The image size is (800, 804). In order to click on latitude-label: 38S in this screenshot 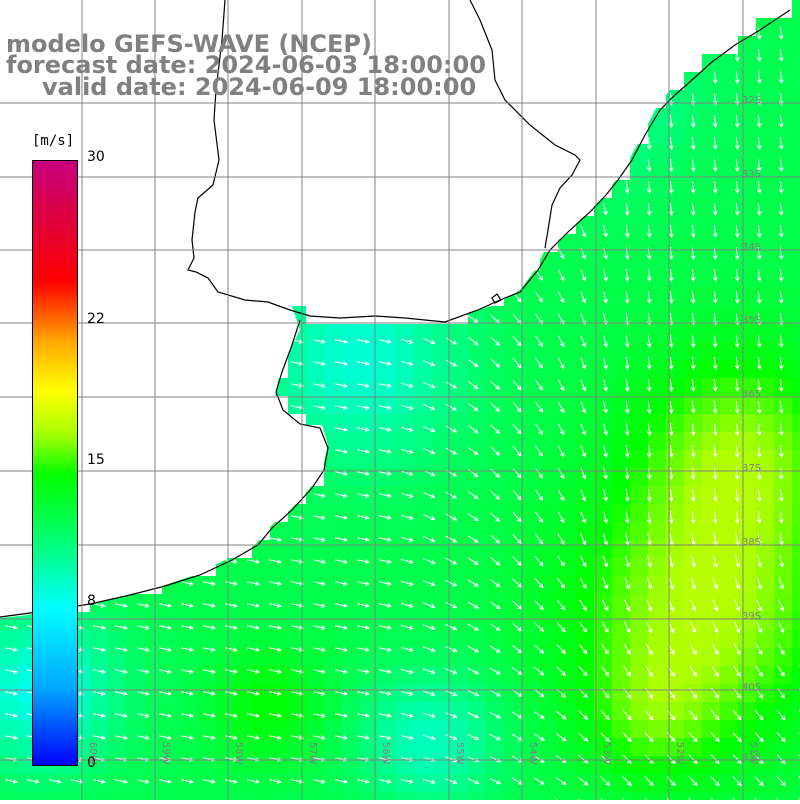, I will do `click(751, 542)`.